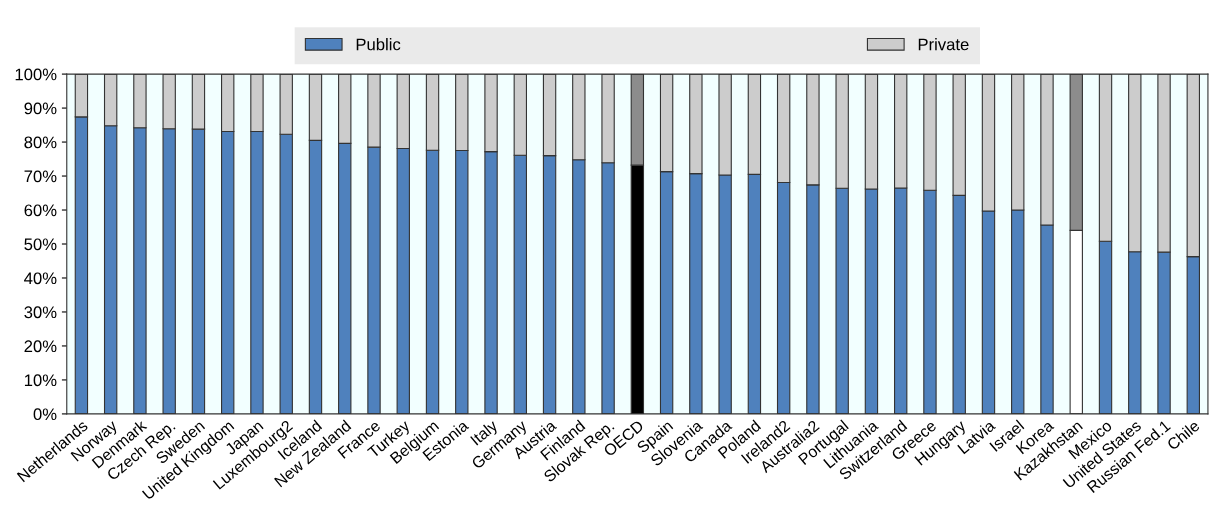 The height and width of the screenshot is (511, 1214). I want to click on y-tick-label: 70%, so click(40, 176).